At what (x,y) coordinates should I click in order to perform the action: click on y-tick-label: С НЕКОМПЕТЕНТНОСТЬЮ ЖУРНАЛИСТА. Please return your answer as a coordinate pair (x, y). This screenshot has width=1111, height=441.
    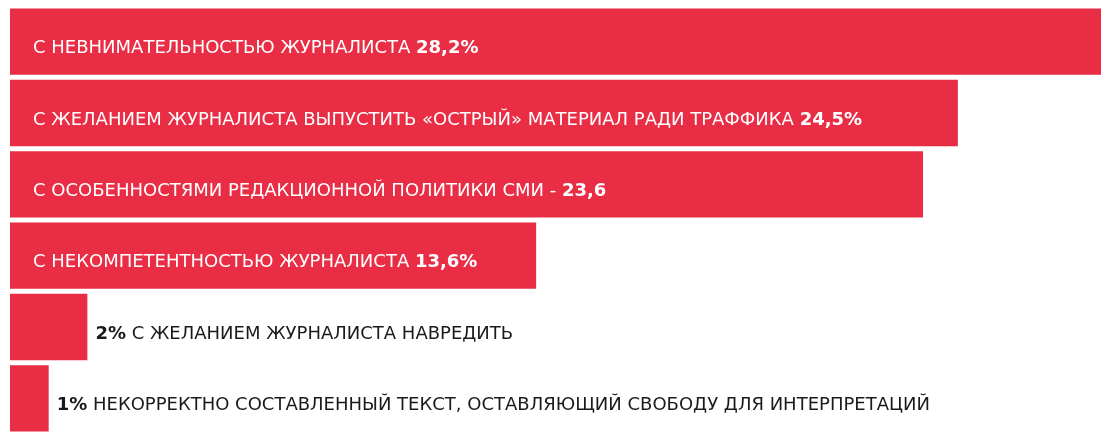
    Looking at the image, I should click on (221, 261).